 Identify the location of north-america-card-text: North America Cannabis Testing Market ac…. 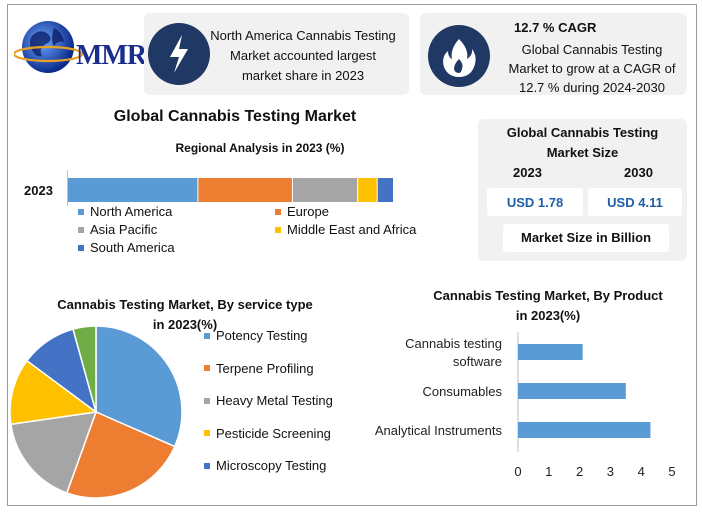
(303, 55).